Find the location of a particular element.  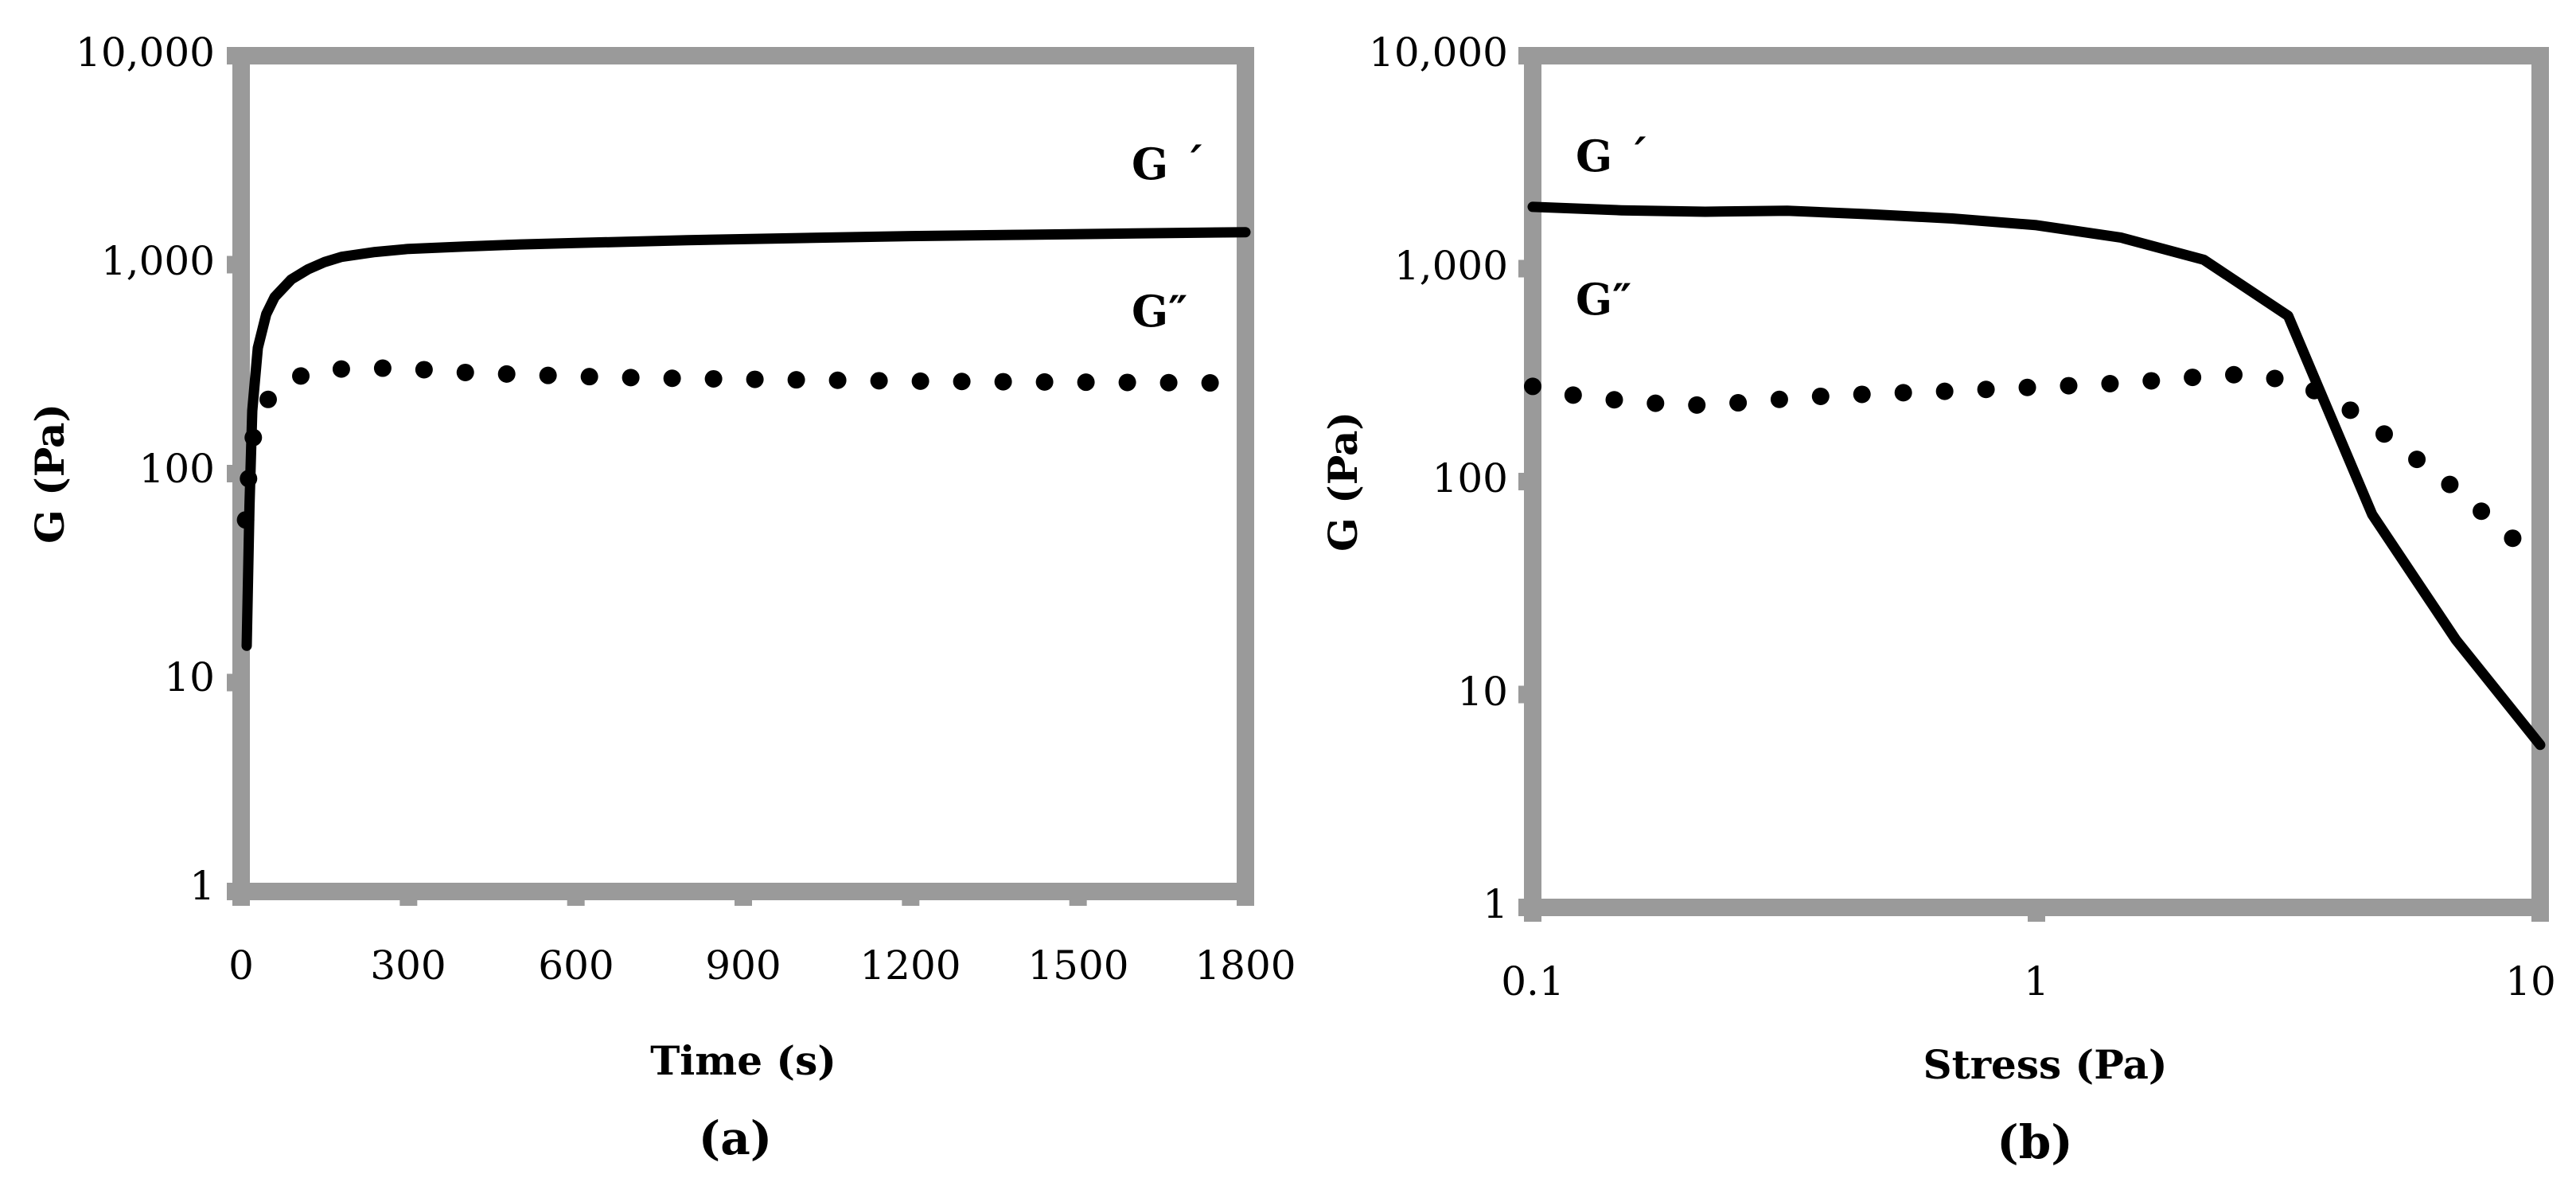

panel-a-series-layer is located at coordinates (745, 439).